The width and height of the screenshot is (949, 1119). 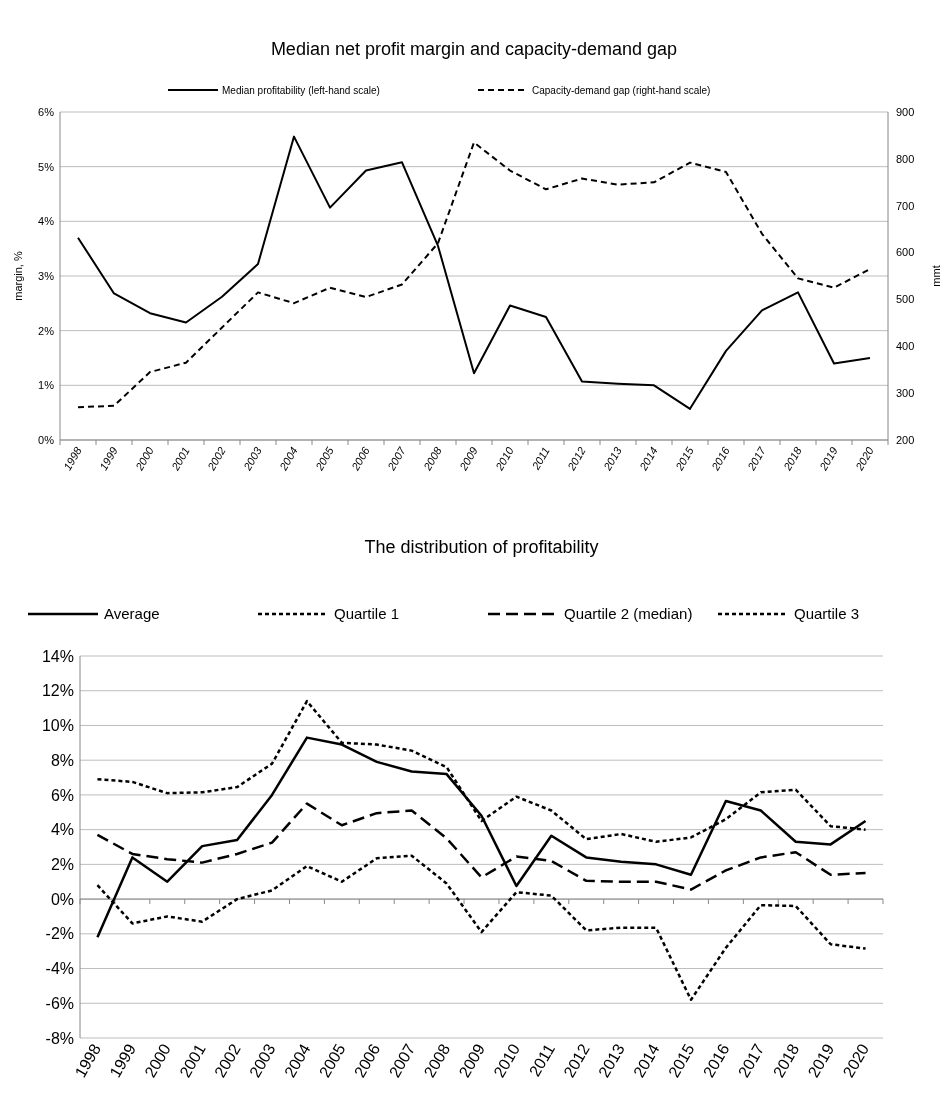 I want to click on y2-tick-label: 500, so click(x=905, y=299).